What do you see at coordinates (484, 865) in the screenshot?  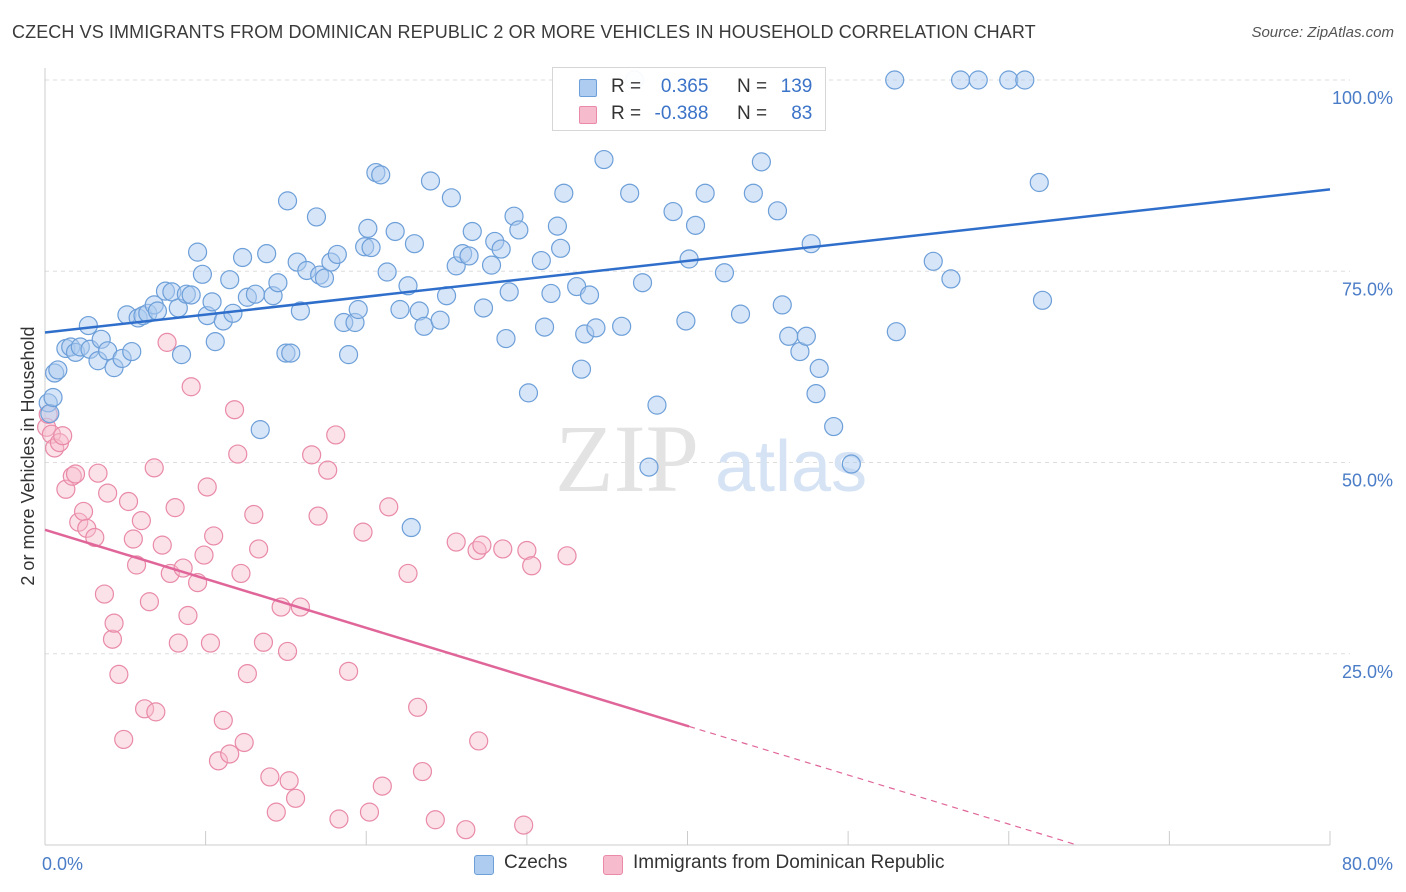 I see `bottom-legend-swatch-czech` at bounding box center [484, 865].